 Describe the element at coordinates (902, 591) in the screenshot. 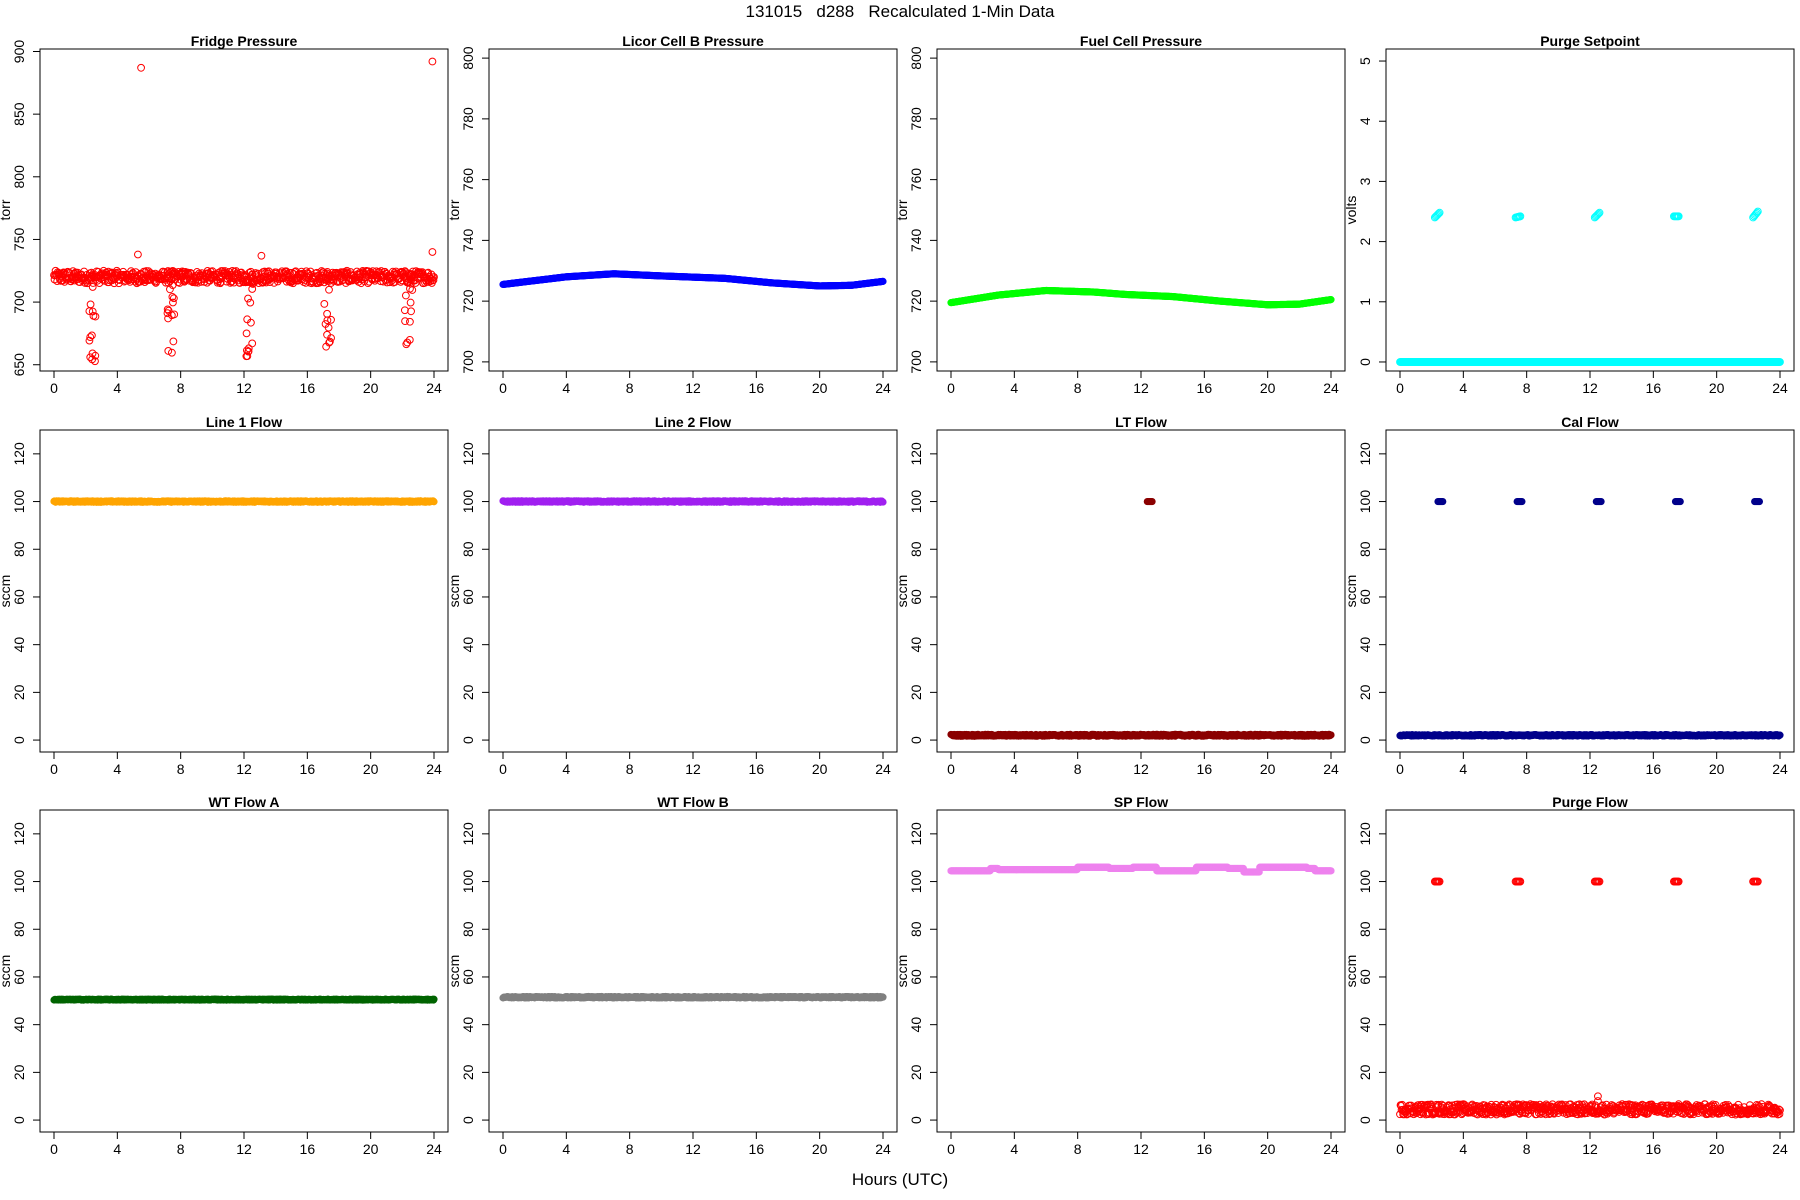

I see `y-axis-label: sccm` at that location.